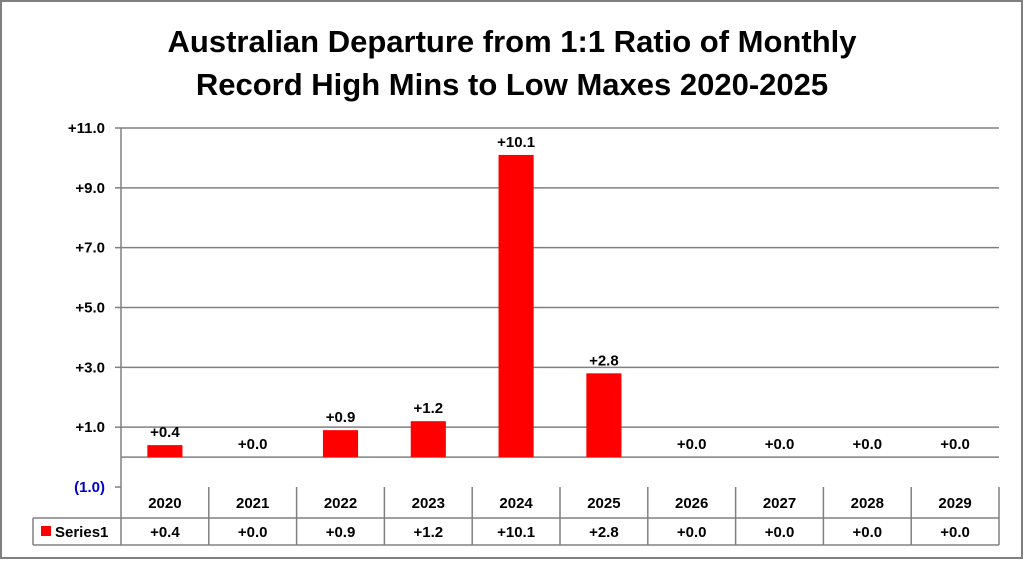 The image size is (1024, 565). I want to click on y-tick-label: +11.0, so click(86, 128).